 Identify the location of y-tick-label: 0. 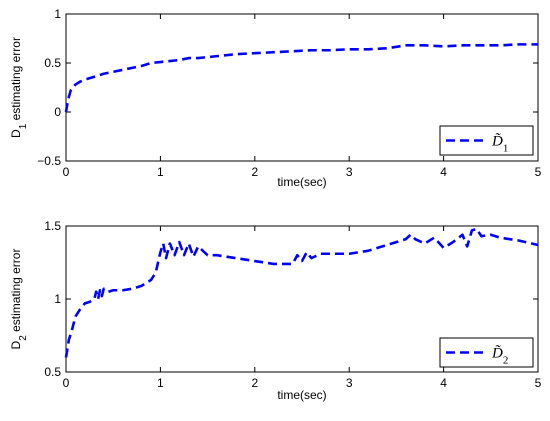
(57, 112).